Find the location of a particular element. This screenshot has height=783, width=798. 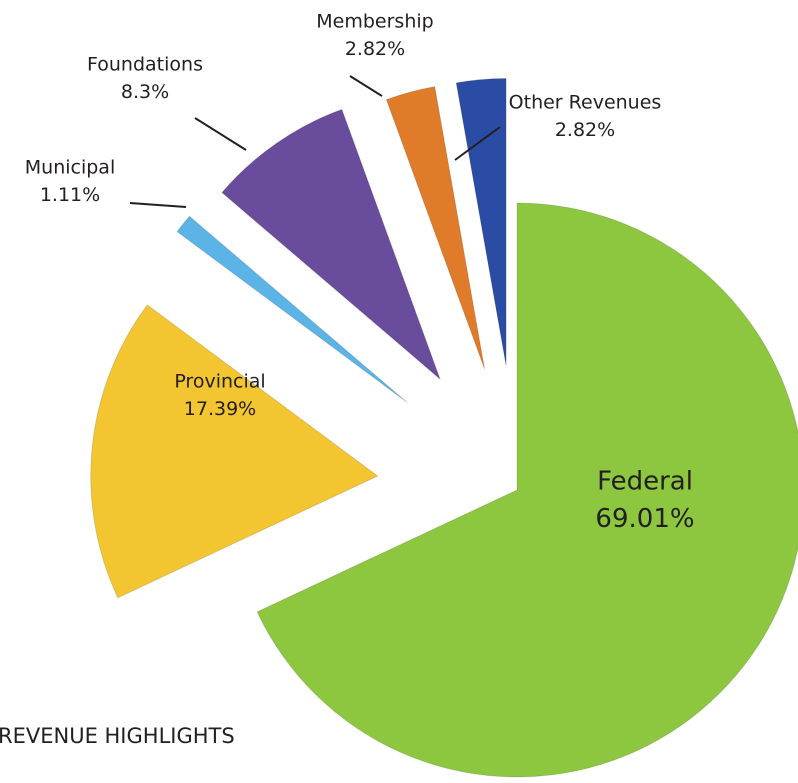

slice-value-label: 17.39% is located at coordinates (220, 409).